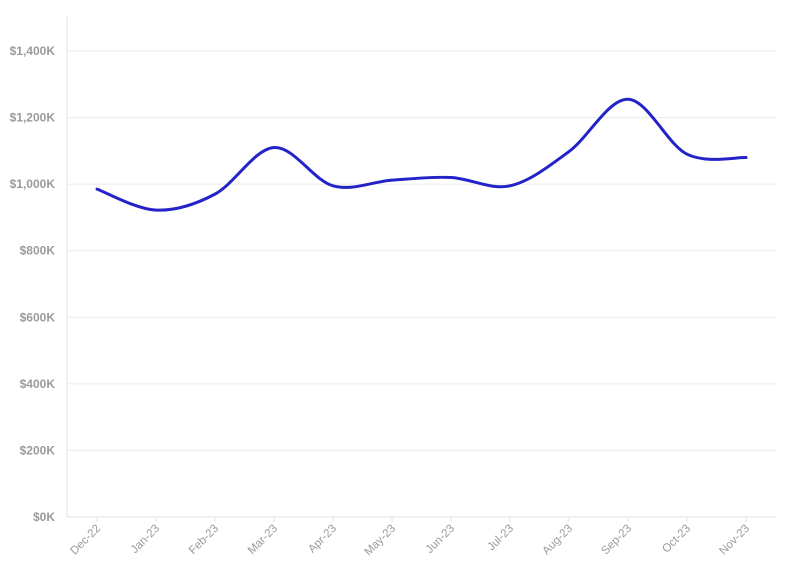 The height and width of the screenshot is (575, 796). What do you see at coordinates (38, 317) in the screenshot?
I see `y-tick-label: $600K` at bounding box center [38, 317].